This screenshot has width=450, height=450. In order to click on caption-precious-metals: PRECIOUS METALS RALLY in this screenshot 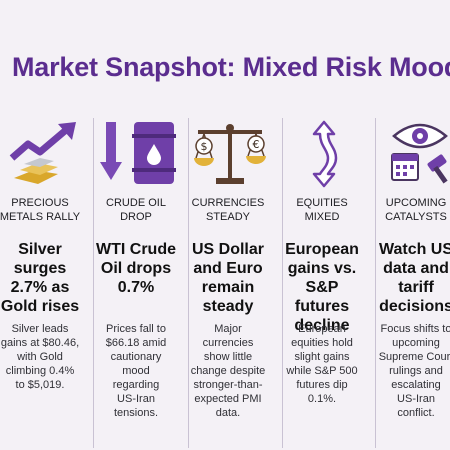, I will do `click(40, 210)`.